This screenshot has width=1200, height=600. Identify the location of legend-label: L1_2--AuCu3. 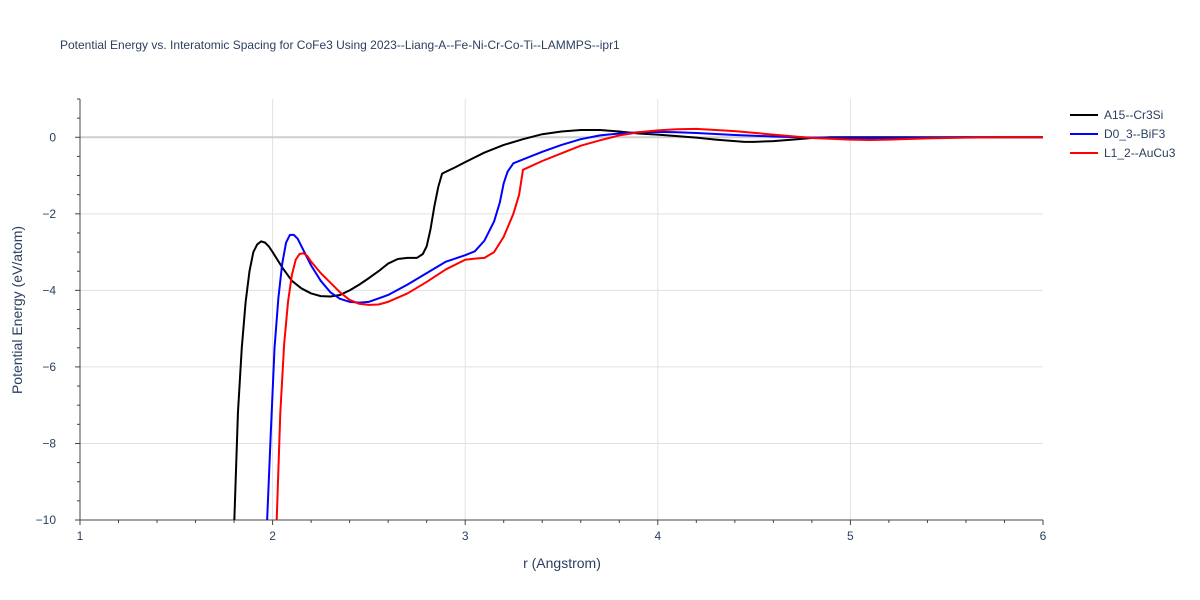
(1140, 153).